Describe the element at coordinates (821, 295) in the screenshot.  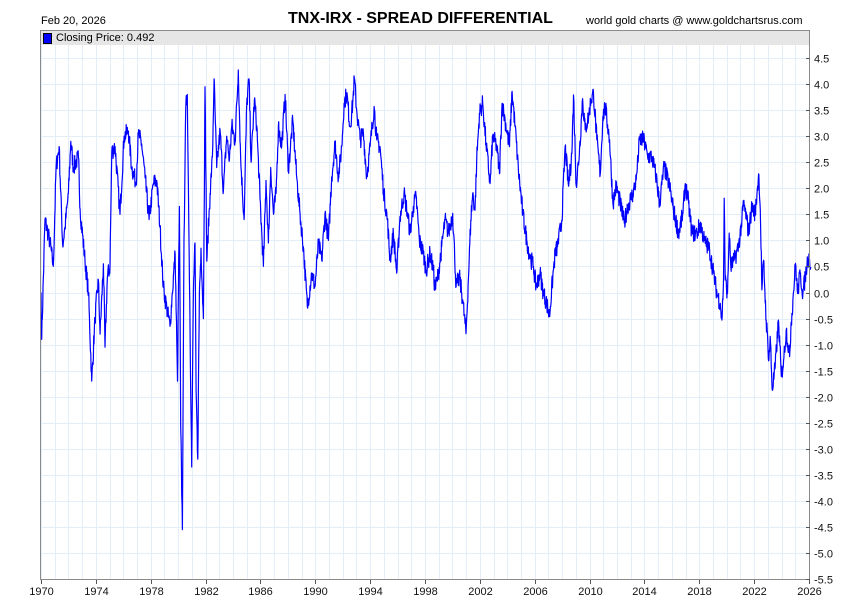
I see `y-tick-label: 0.0` at that location.